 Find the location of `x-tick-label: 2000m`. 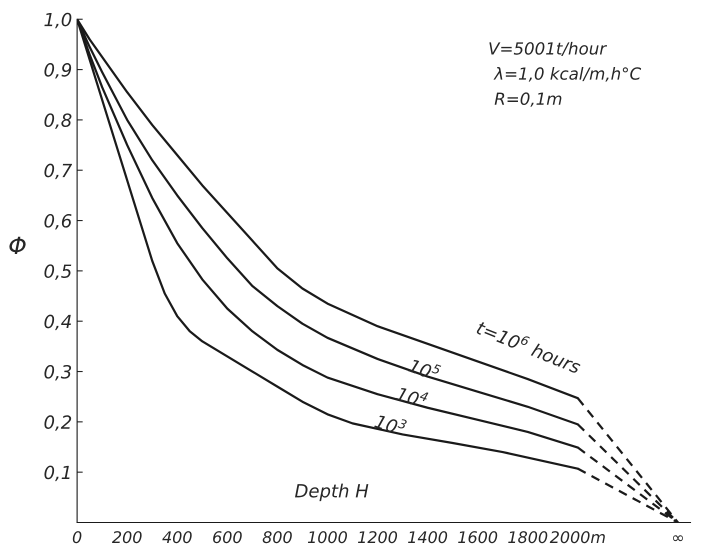

x-tick-label: 2000m is located at coordinates (577, 537).